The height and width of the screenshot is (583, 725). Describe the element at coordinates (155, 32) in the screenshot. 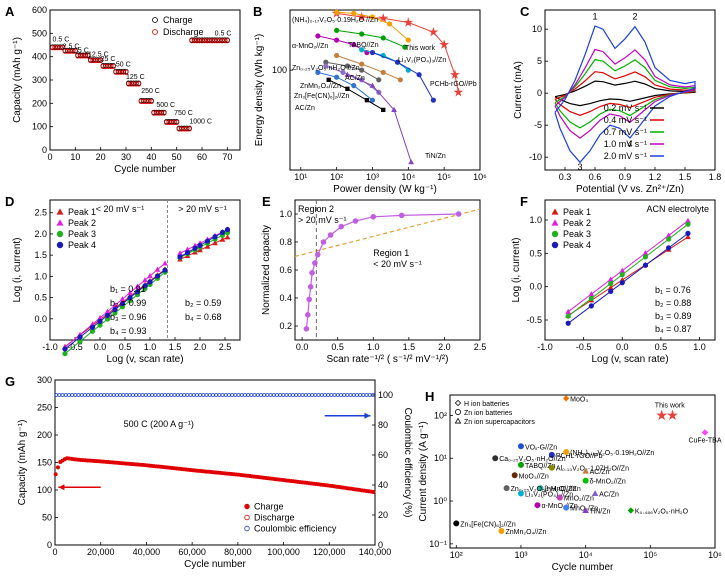

I see `legend-discharge-marker` at that location.